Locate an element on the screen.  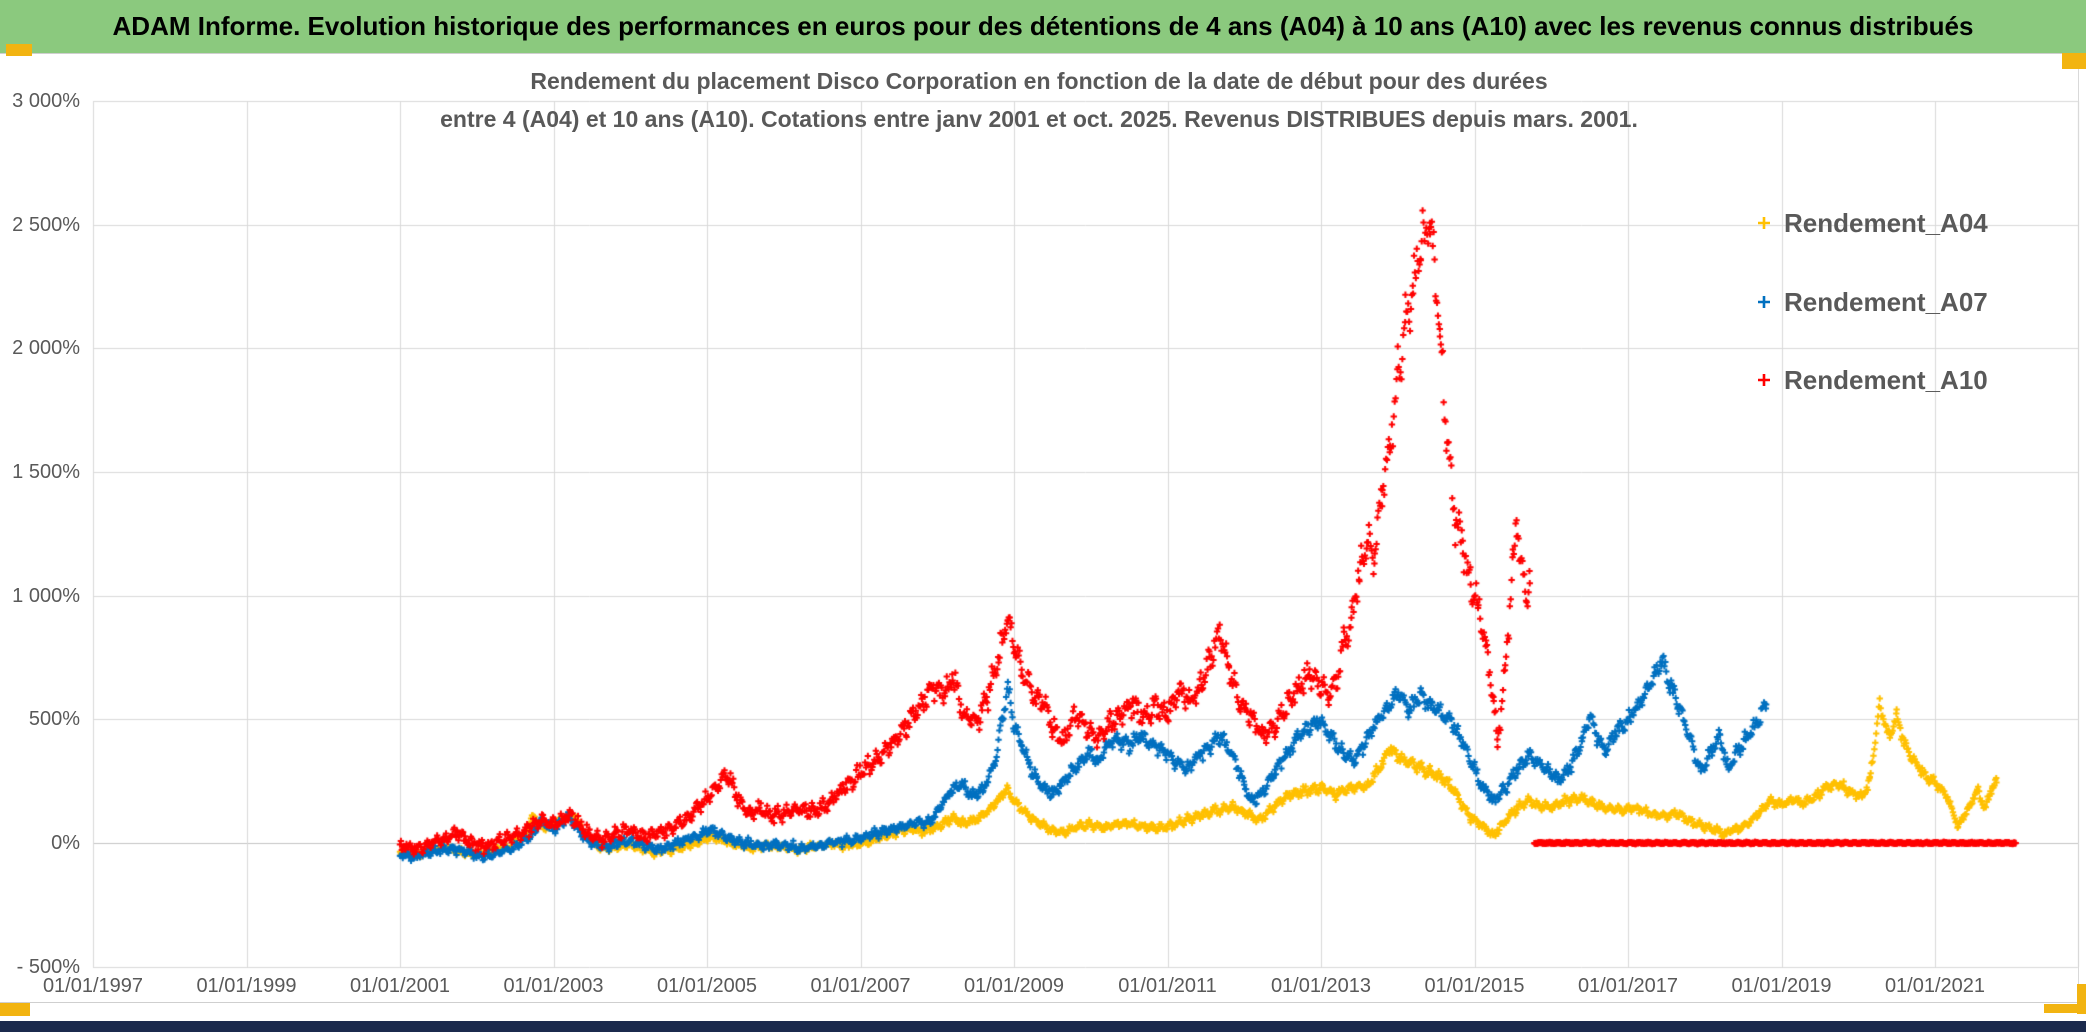
x-tick-label: 01/01/2009 is located at coordinates (1014, 986).